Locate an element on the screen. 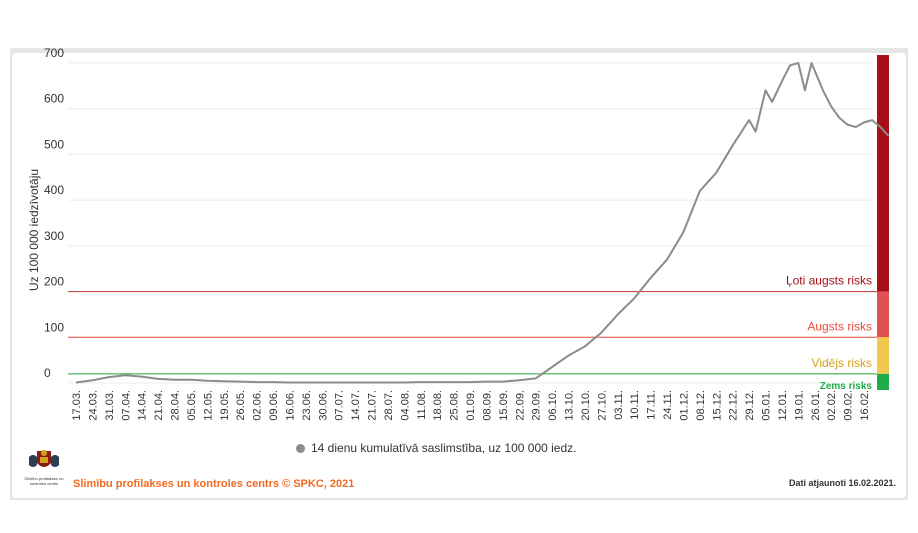  x-tick-label: 29.12. is located at coordinates (750, 405).